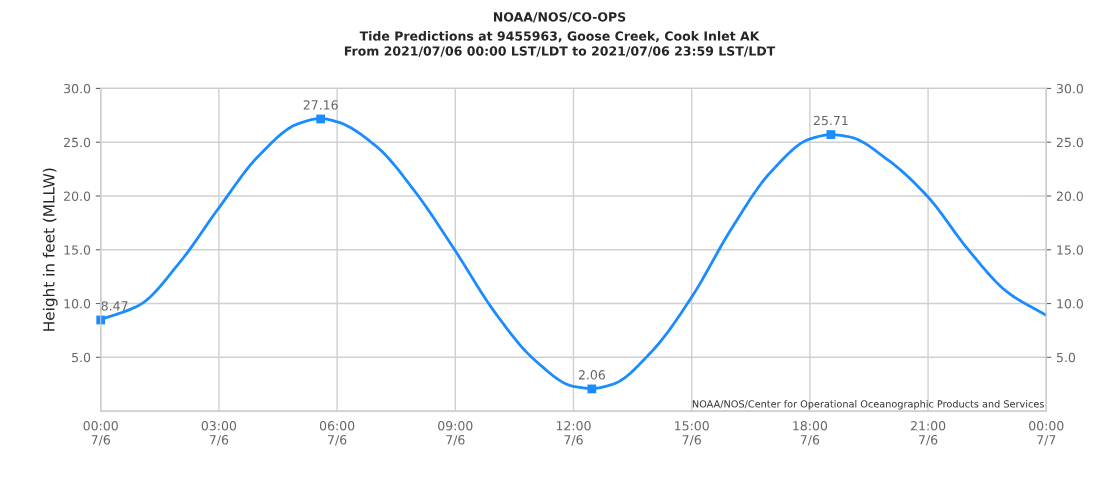 Image resolution: width=1119 pixels, height=478 pixels. I want to click on data-label: 27.16, so click(320, 105).